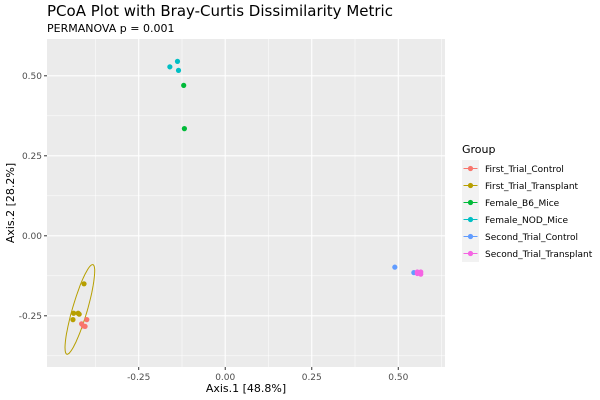 This screenshot has width=600, height=400. I want to click on y-tick-label: -0.25, so click(30, 317).